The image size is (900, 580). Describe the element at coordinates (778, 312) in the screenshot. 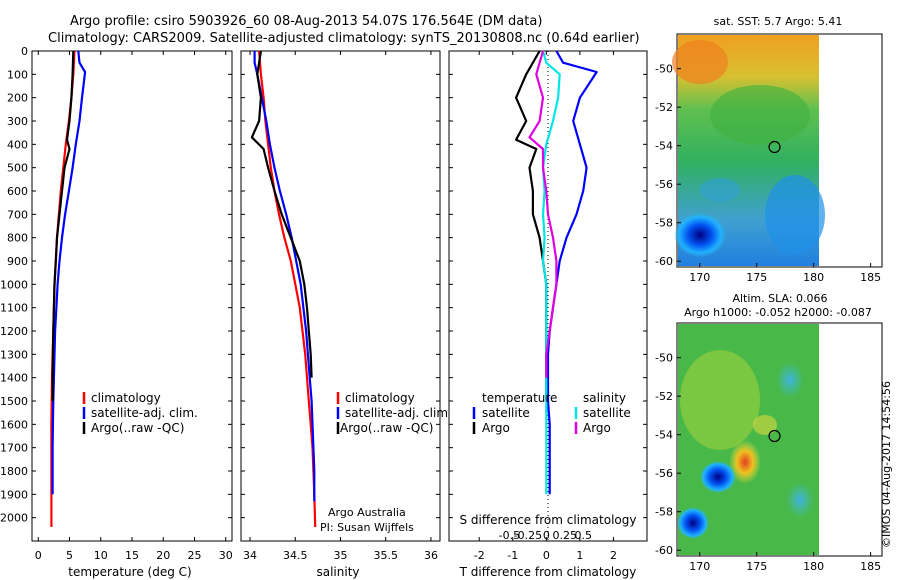

I see `sla-map-subtitle: Argo h1000: -0.052 h2000: -0.087` at that location.